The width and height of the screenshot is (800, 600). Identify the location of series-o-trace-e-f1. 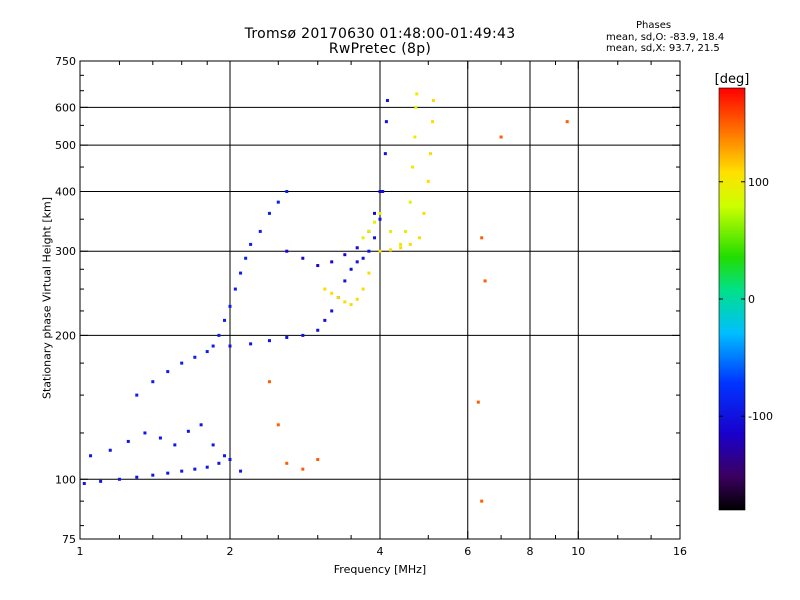
(212, 293).